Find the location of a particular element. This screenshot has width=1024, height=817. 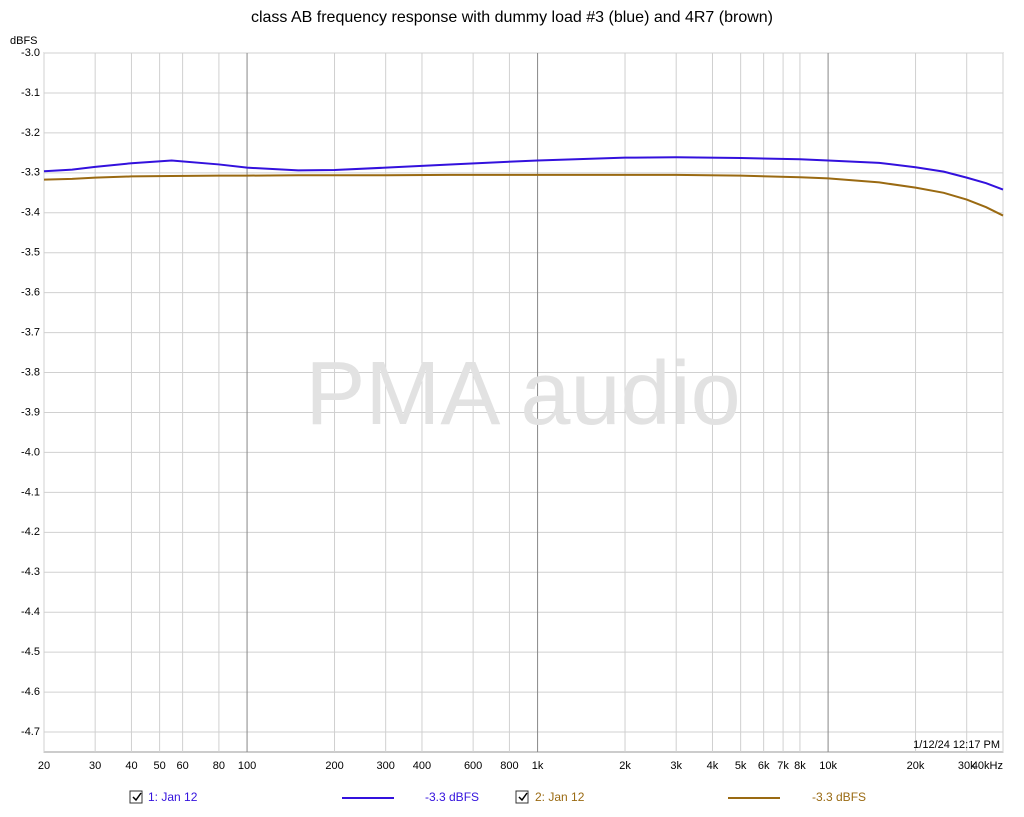

legend-label: 2: Jan 12 is located at coordinates (560, 797).